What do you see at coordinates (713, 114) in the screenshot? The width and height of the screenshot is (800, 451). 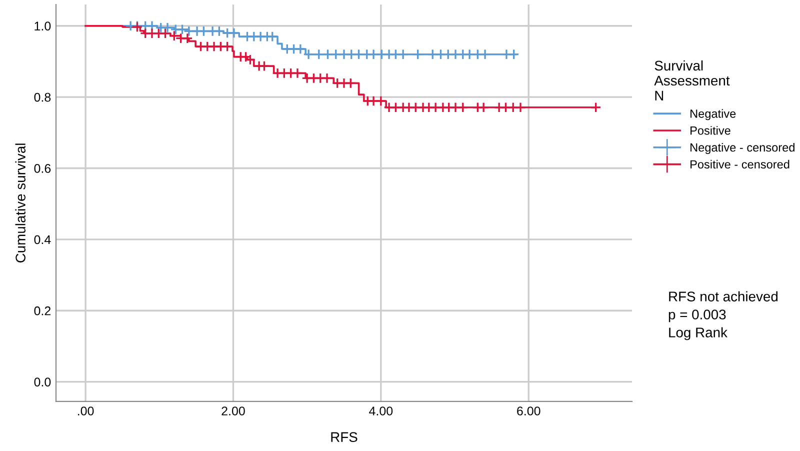 I see `legend-label: Negative` at bounding box center [713, 114].